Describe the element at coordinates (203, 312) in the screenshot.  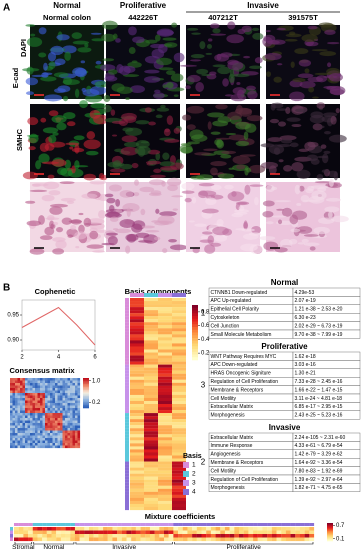
I see `label: 1` at that location.